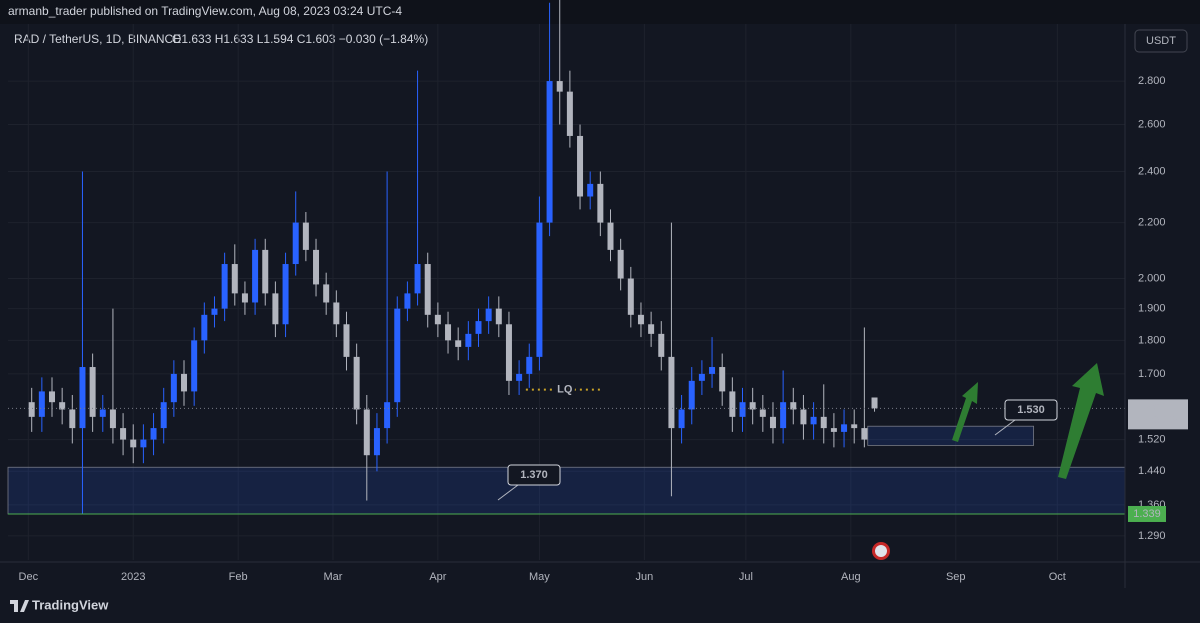 The image size is (1200, 623). I want to click on event-icon, so click(881, 551).